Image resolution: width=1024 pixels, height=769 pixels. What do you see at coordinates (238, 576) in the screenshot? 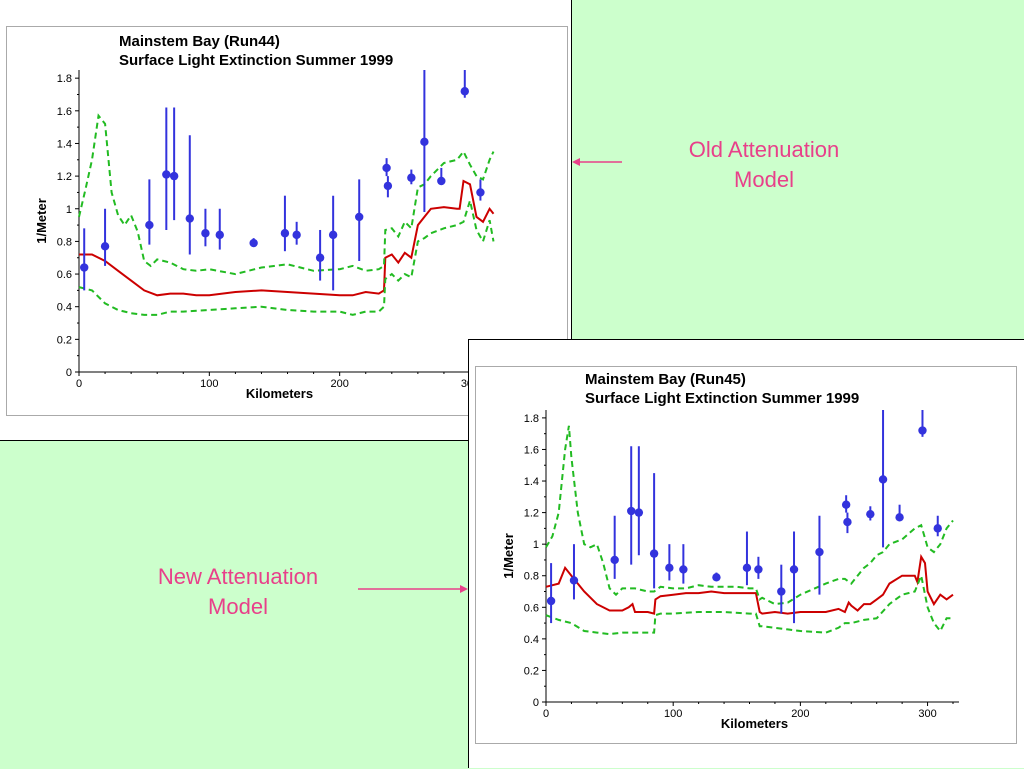
I see `new-model-label-line1: New Attenuation` at bounding box center [238, 576].